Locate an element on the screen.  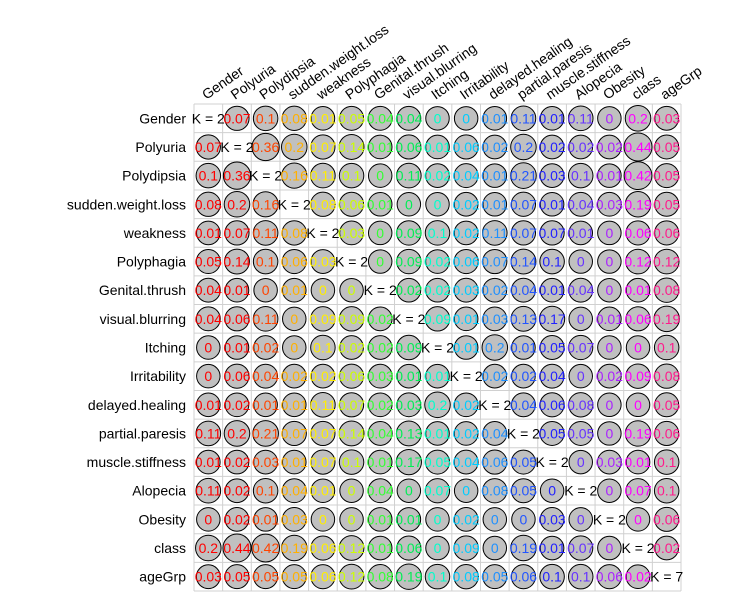
cell-value-label: 0.12 is located at coordinates (666, 262).